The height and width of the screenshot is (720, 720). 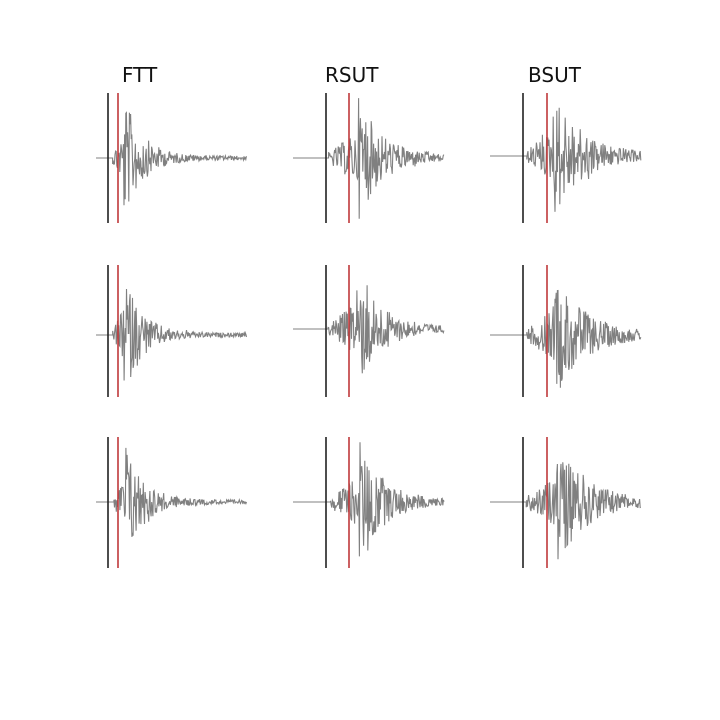 I want to click on column-title: FTT, so click(x=140, y=75).